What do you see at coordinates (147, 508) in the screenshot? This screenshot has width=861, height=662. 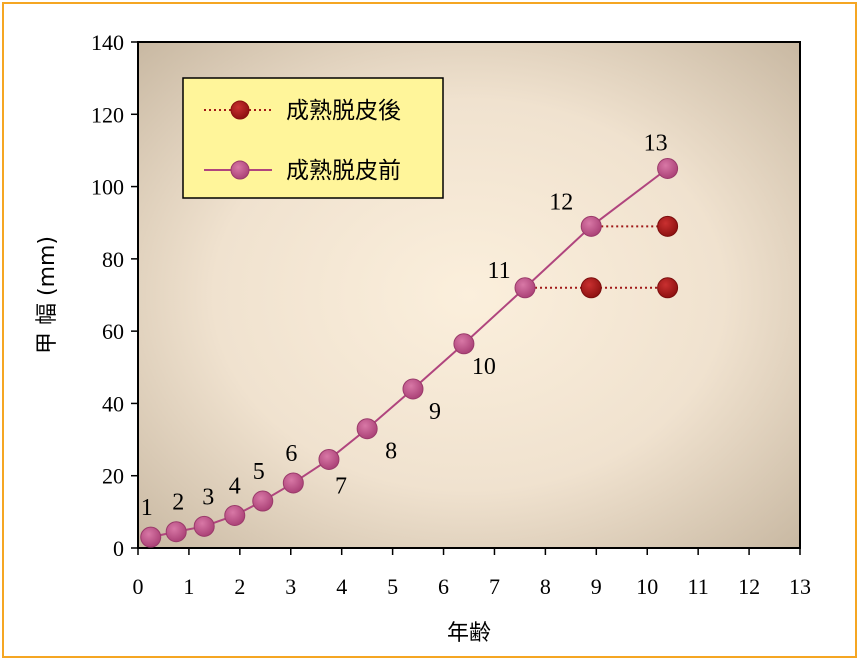 I see `point-number-label: 1` at bounding box center [147, 508].